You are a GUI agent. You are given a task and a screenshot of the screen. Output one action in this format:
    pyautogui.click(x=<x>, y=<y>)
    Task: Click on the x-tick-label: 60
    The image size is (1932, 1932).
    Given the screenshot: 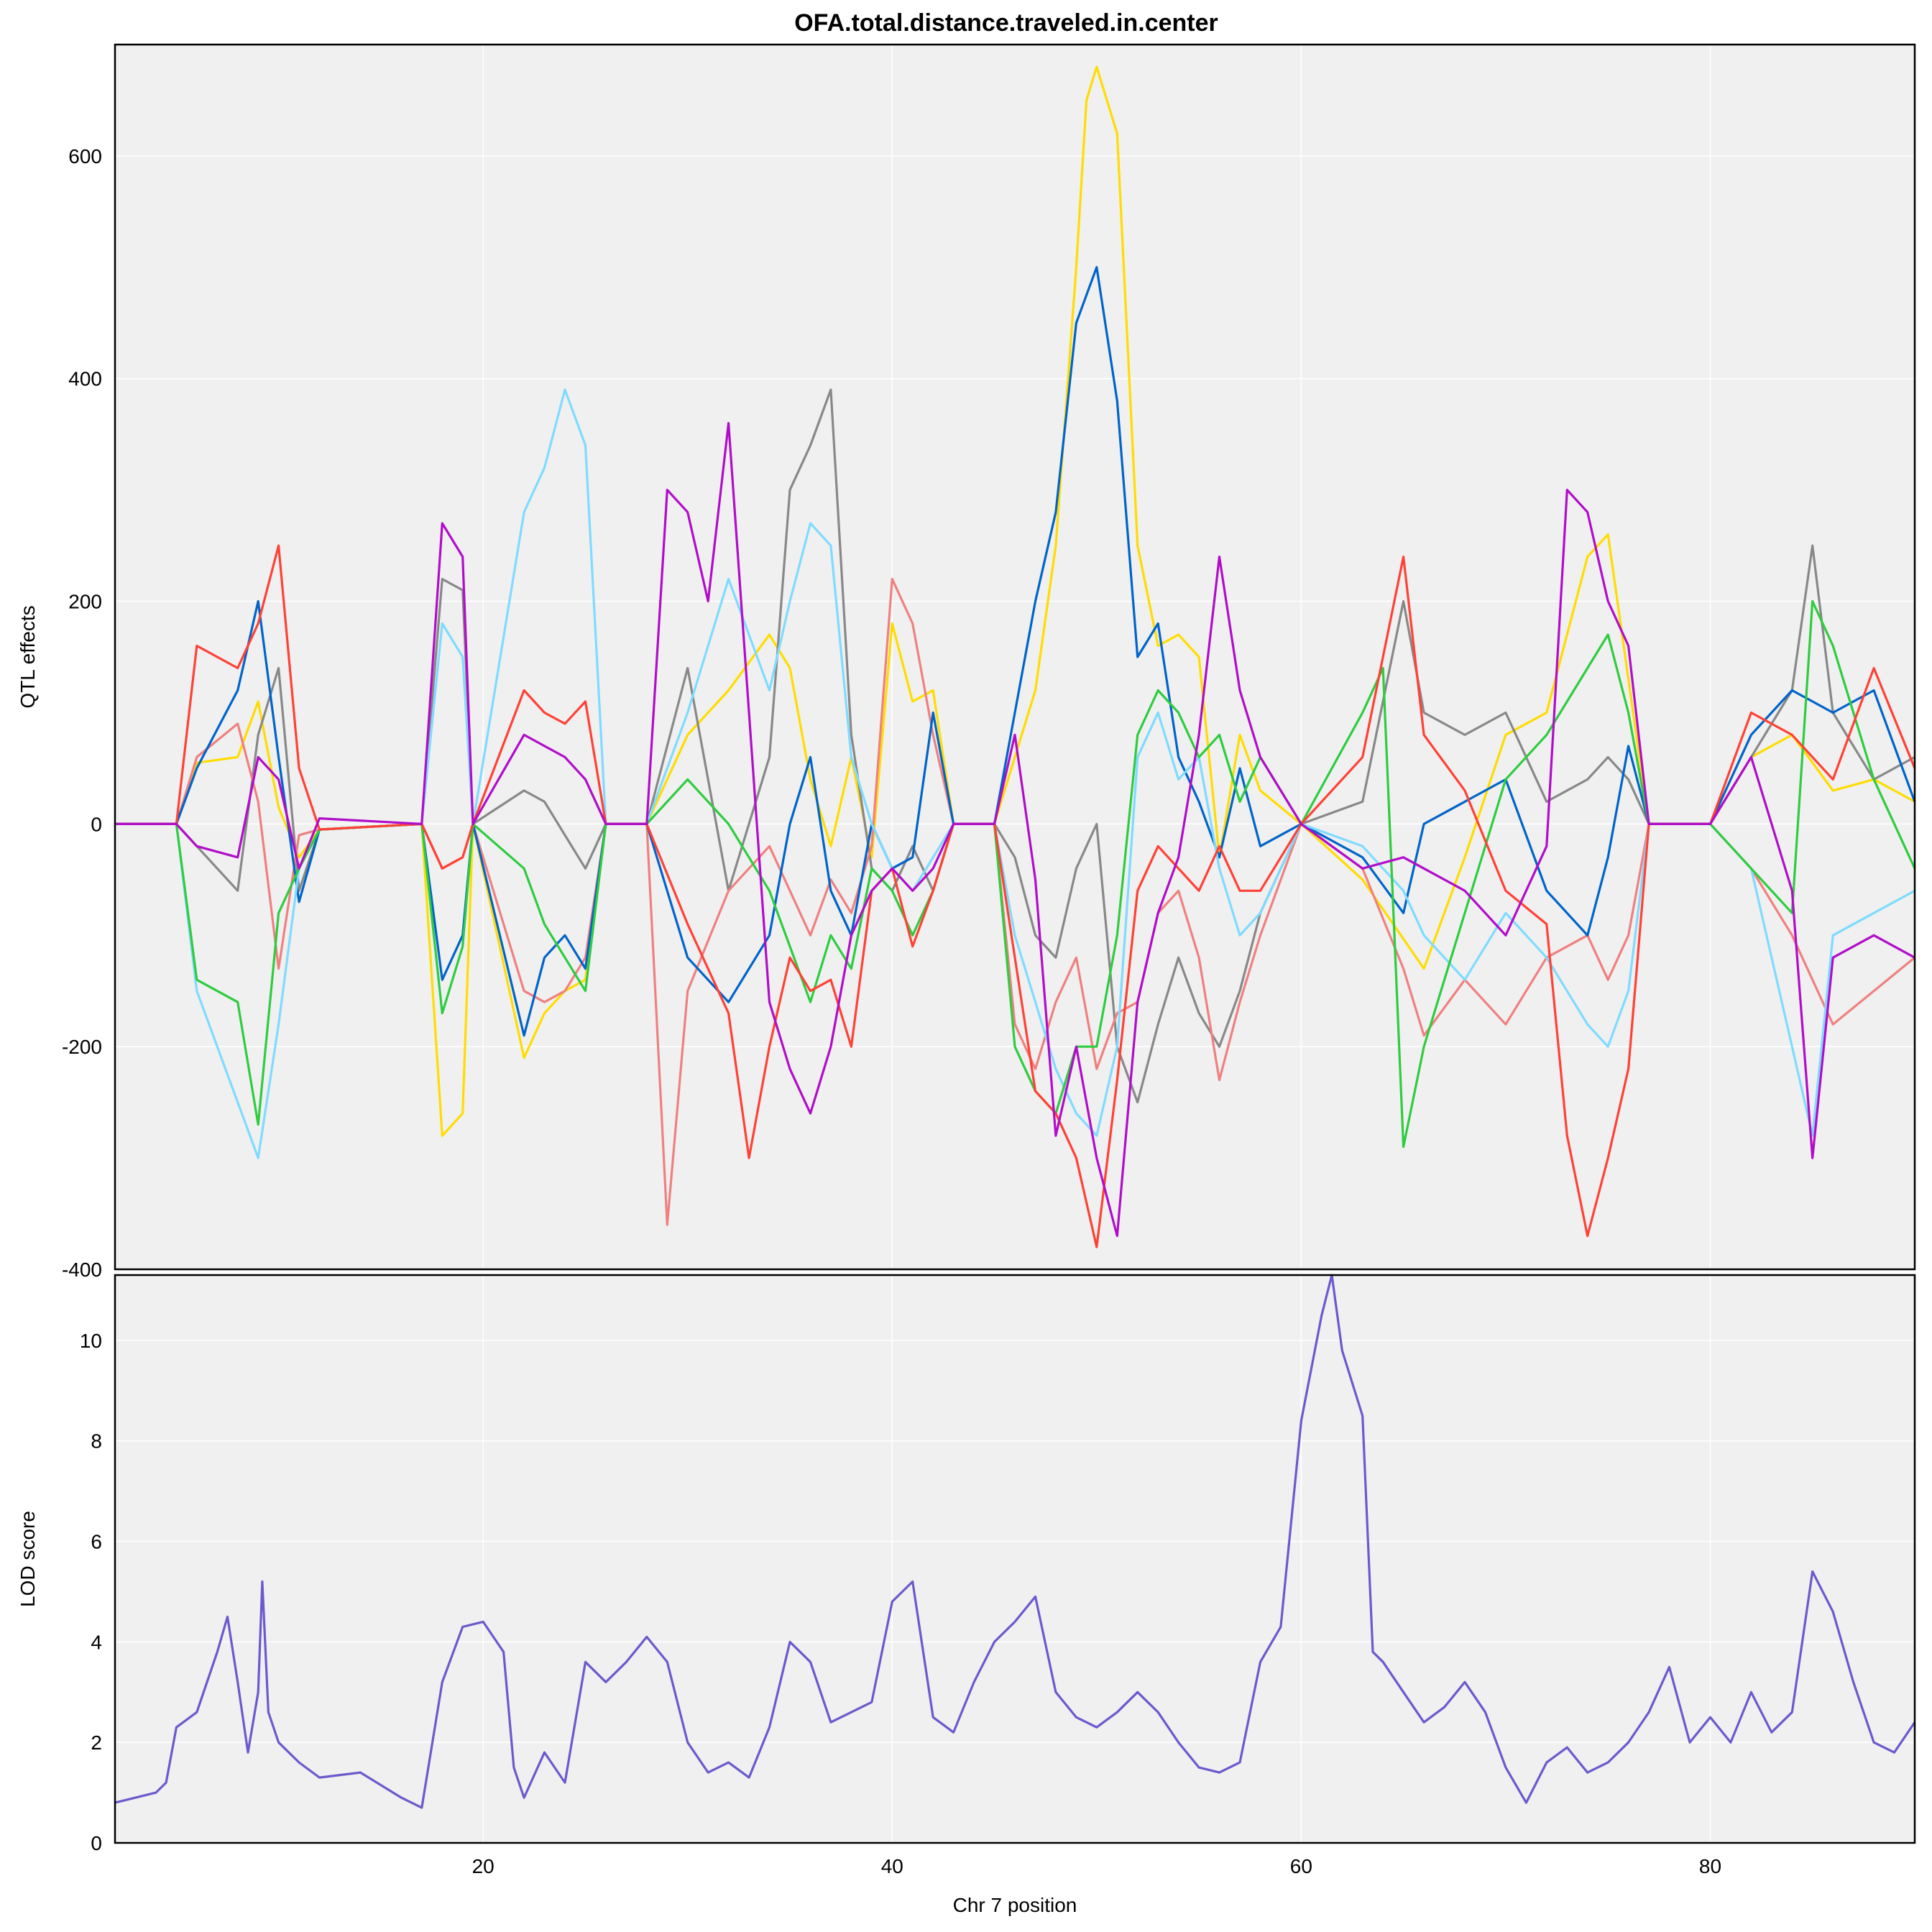 What is the action you would take?
    pyautogui.click(x=1301, y=1866)
    